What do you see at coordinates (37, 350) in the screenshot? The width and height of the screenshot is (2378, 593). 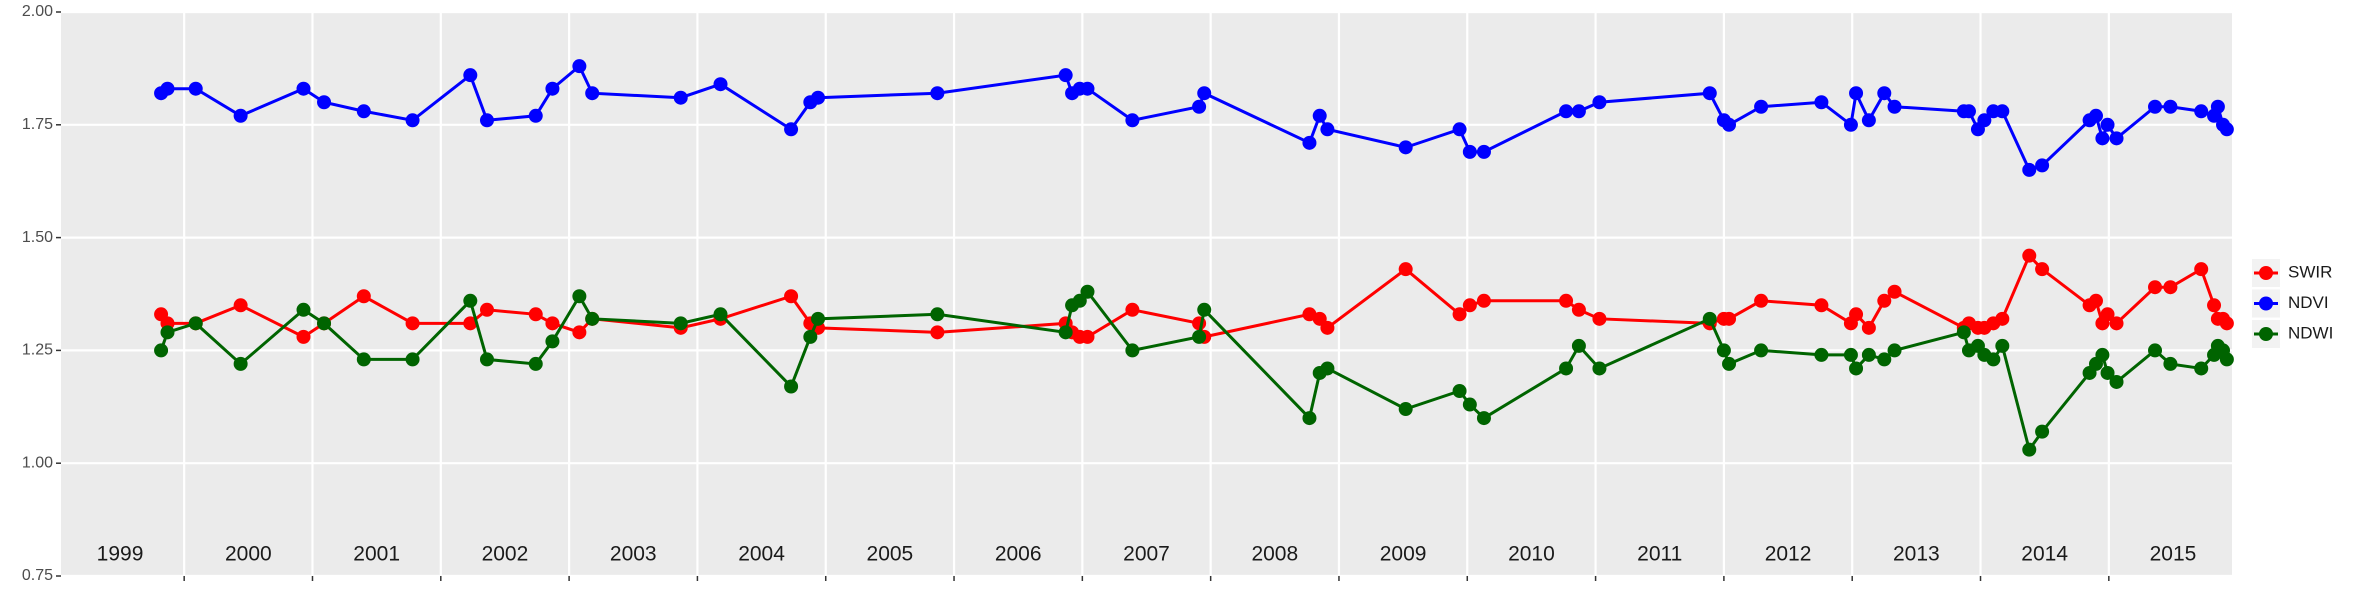 I see `y-tick-label: 1.25` at bounding box center [37, 350].